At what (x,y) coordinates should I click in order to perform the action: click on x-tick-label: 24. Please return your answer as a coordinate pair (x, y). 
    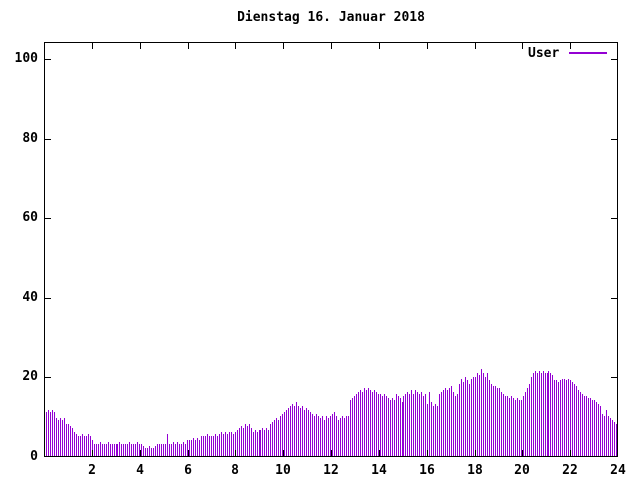
    Looking at the image, I should click on (618, 470).